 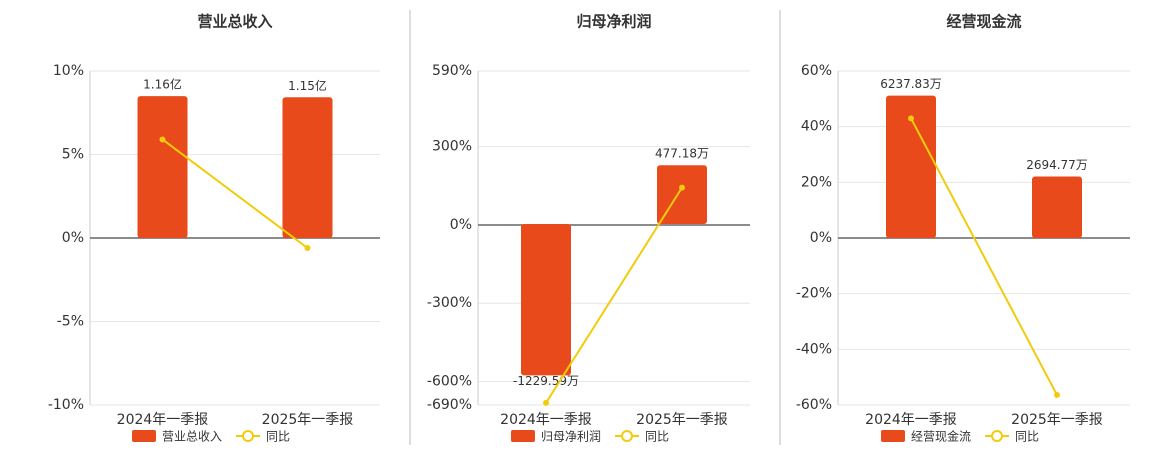 I want to click on y-tick-label: -300%, so click(x=449, y=303).